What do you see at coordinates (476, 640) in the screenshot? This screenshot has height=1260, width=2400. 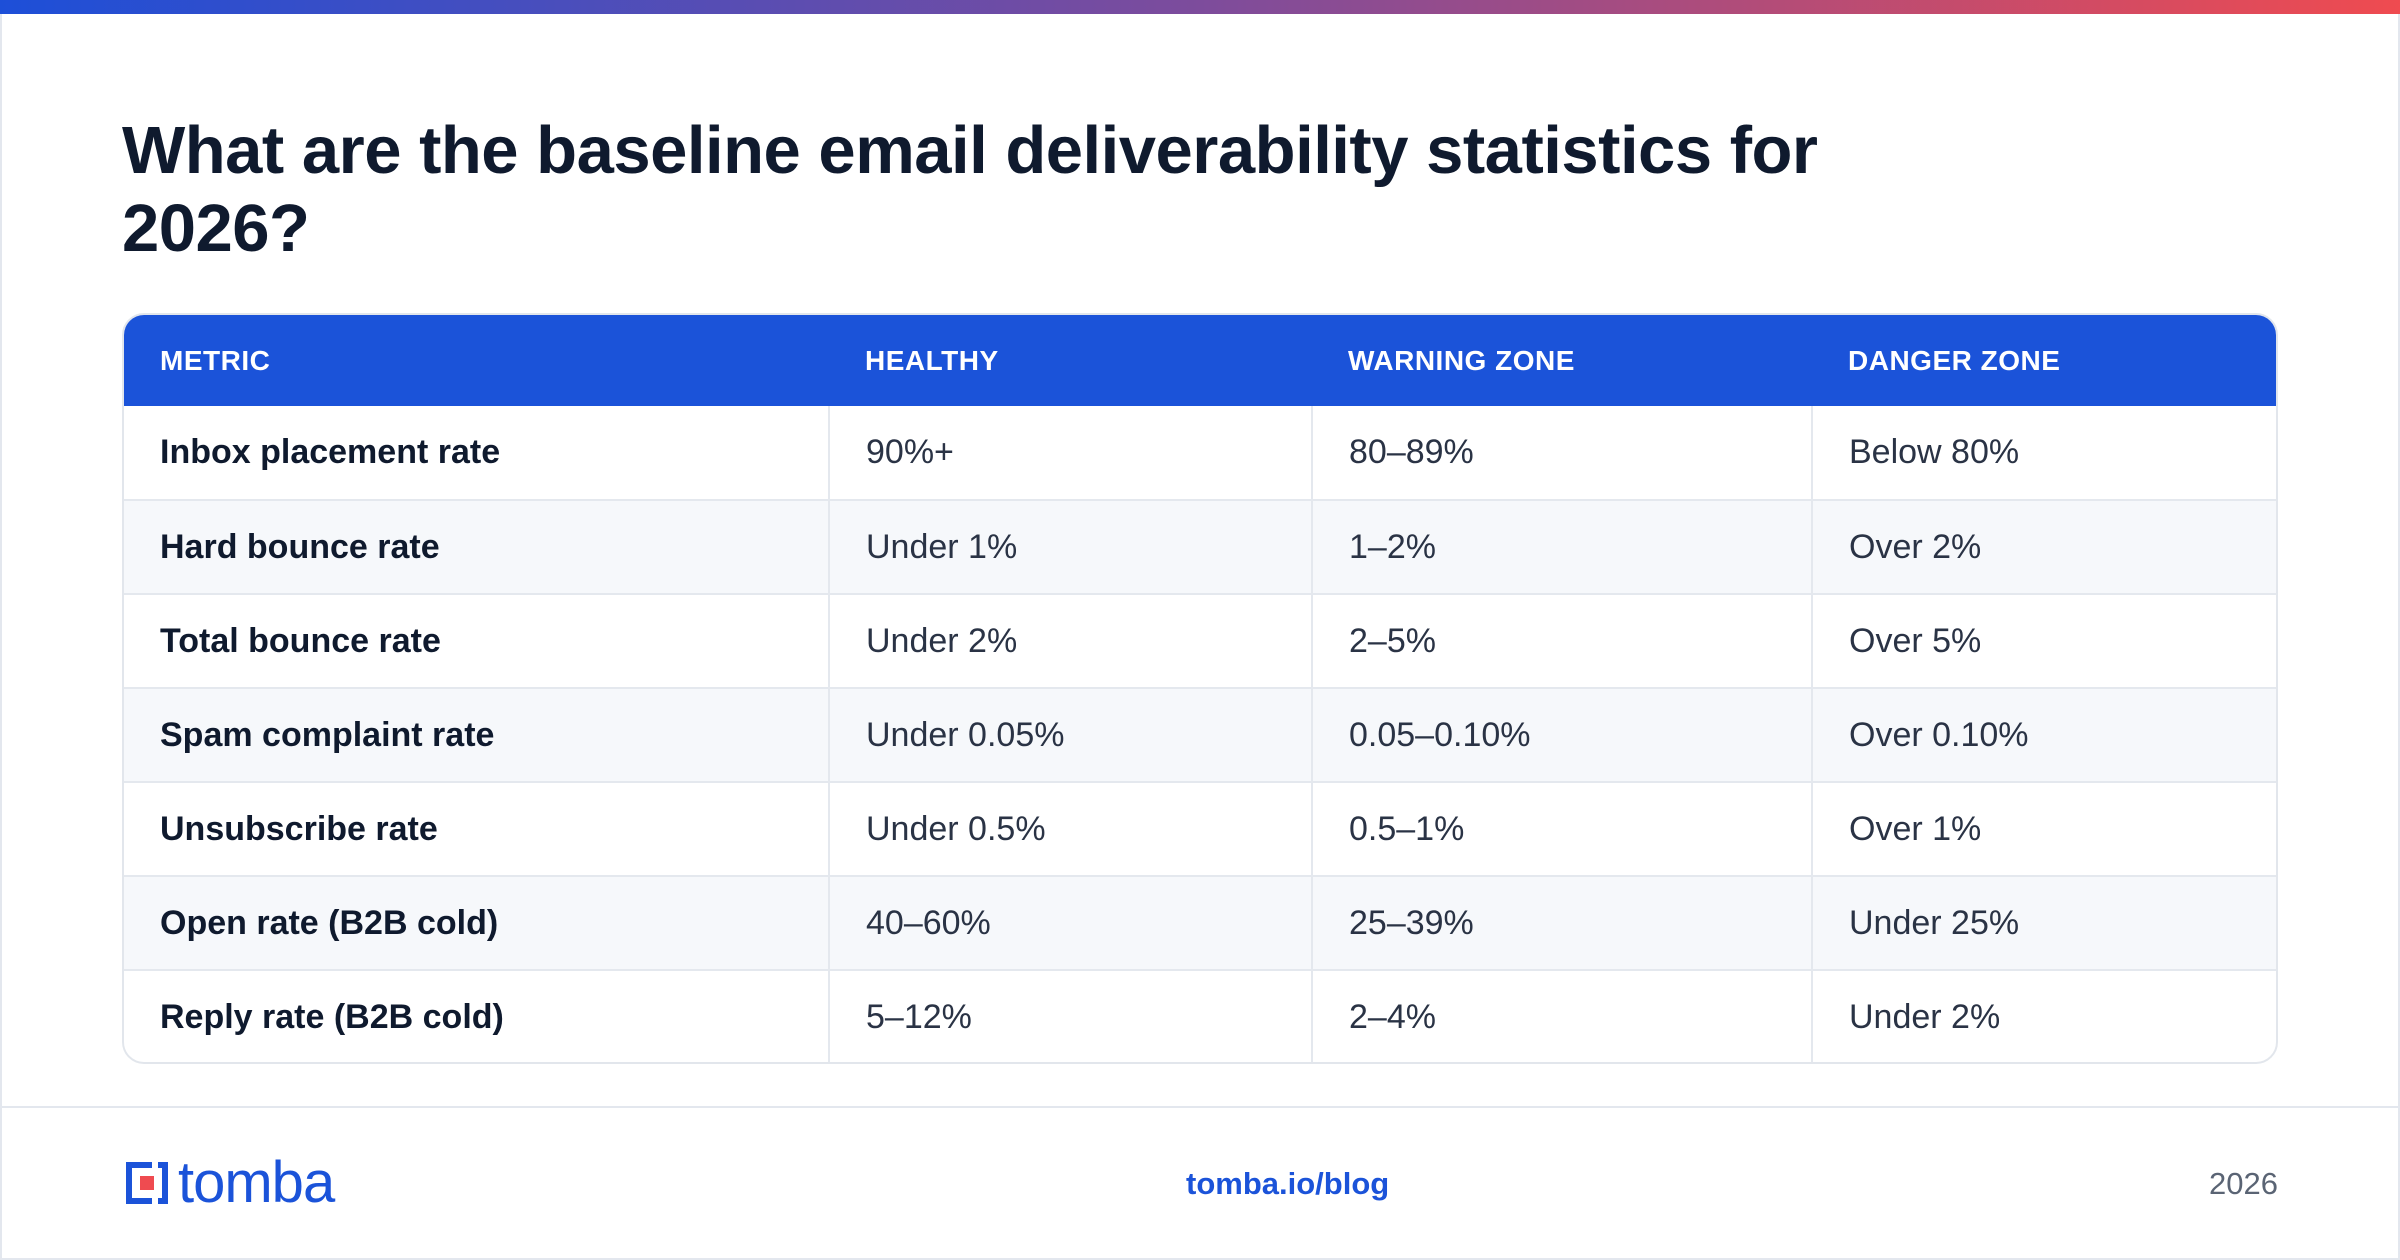 I see `metric-cell: Total bounce rate` at bounding box center [476, 640].